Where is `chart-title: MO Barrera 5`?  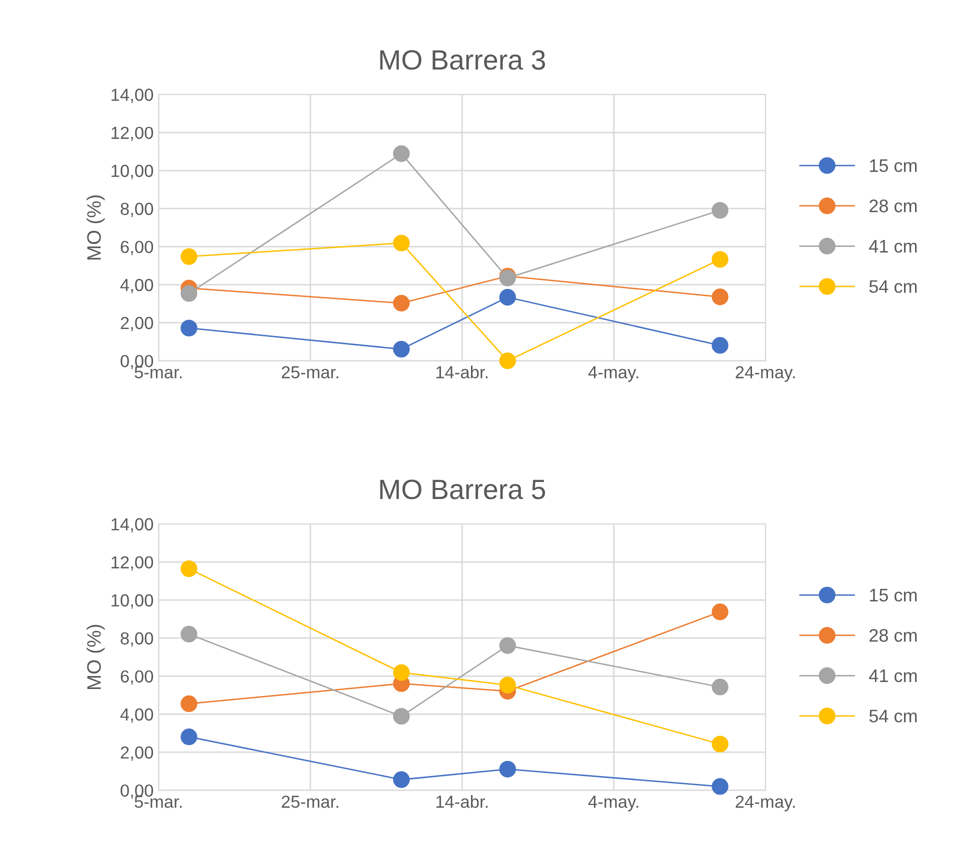 chart-title: MO Barrera 5 is located at coordinates (463, 490).